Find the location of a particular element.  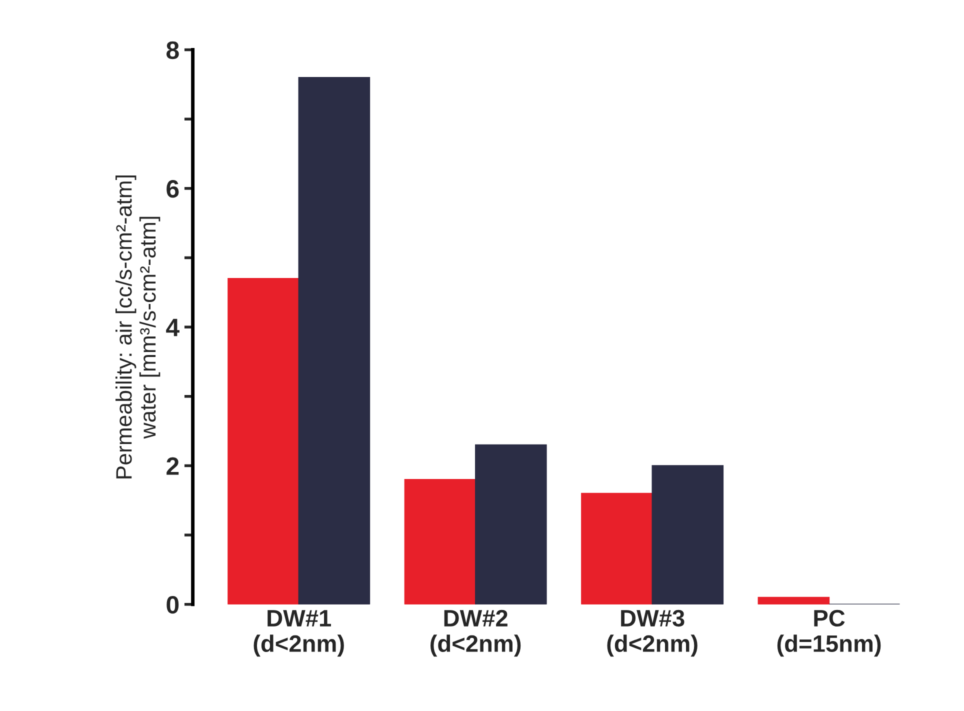

x-tick-label: PC (d=15nm) is located at coordinates (829, 633).